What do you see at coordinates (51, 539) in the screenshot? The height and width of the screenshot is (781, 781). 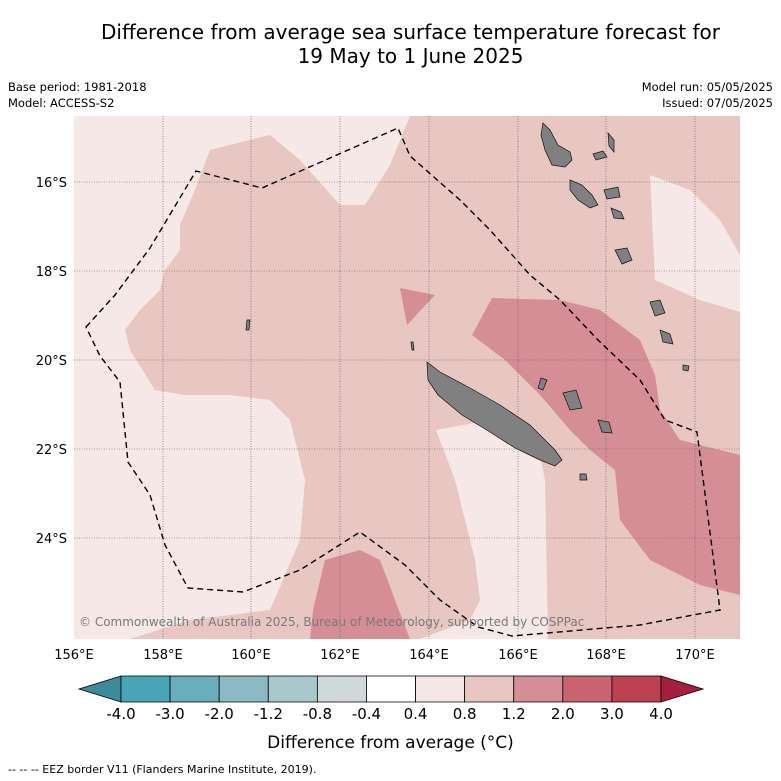 I see `latitude-label: 24°S` at bounding box center [51, 539].